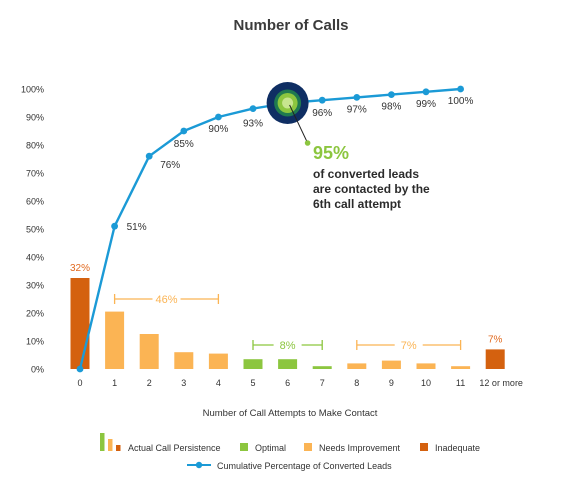 Image resolution: width=578 pixels, height=496 pixels. I want to click on y-tick-label: 0%, so click(37, 370).